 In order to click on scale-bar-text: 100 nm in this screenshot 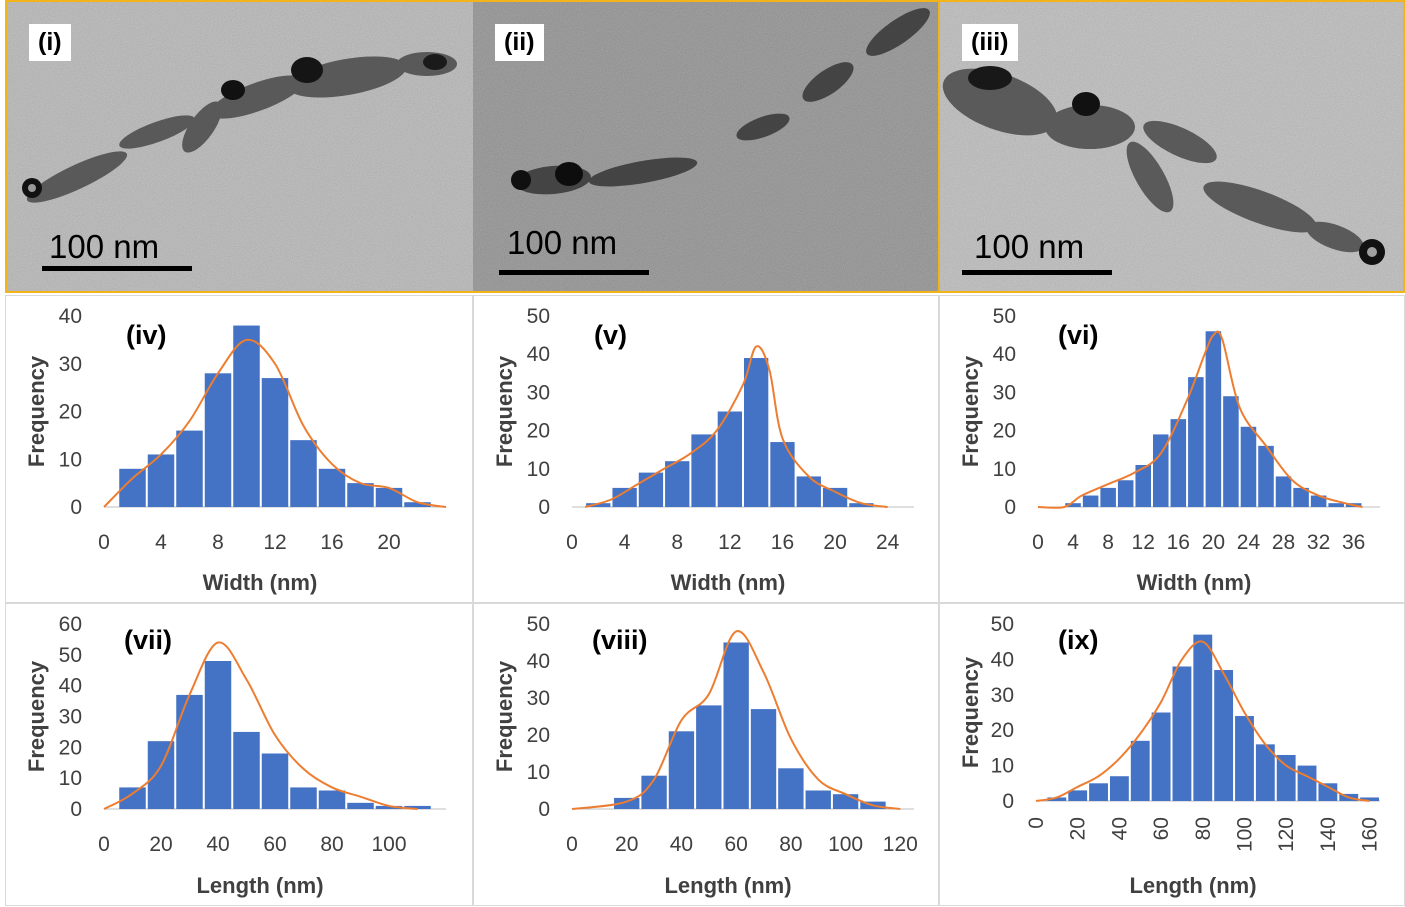, I will do `click(1029, 246)`.